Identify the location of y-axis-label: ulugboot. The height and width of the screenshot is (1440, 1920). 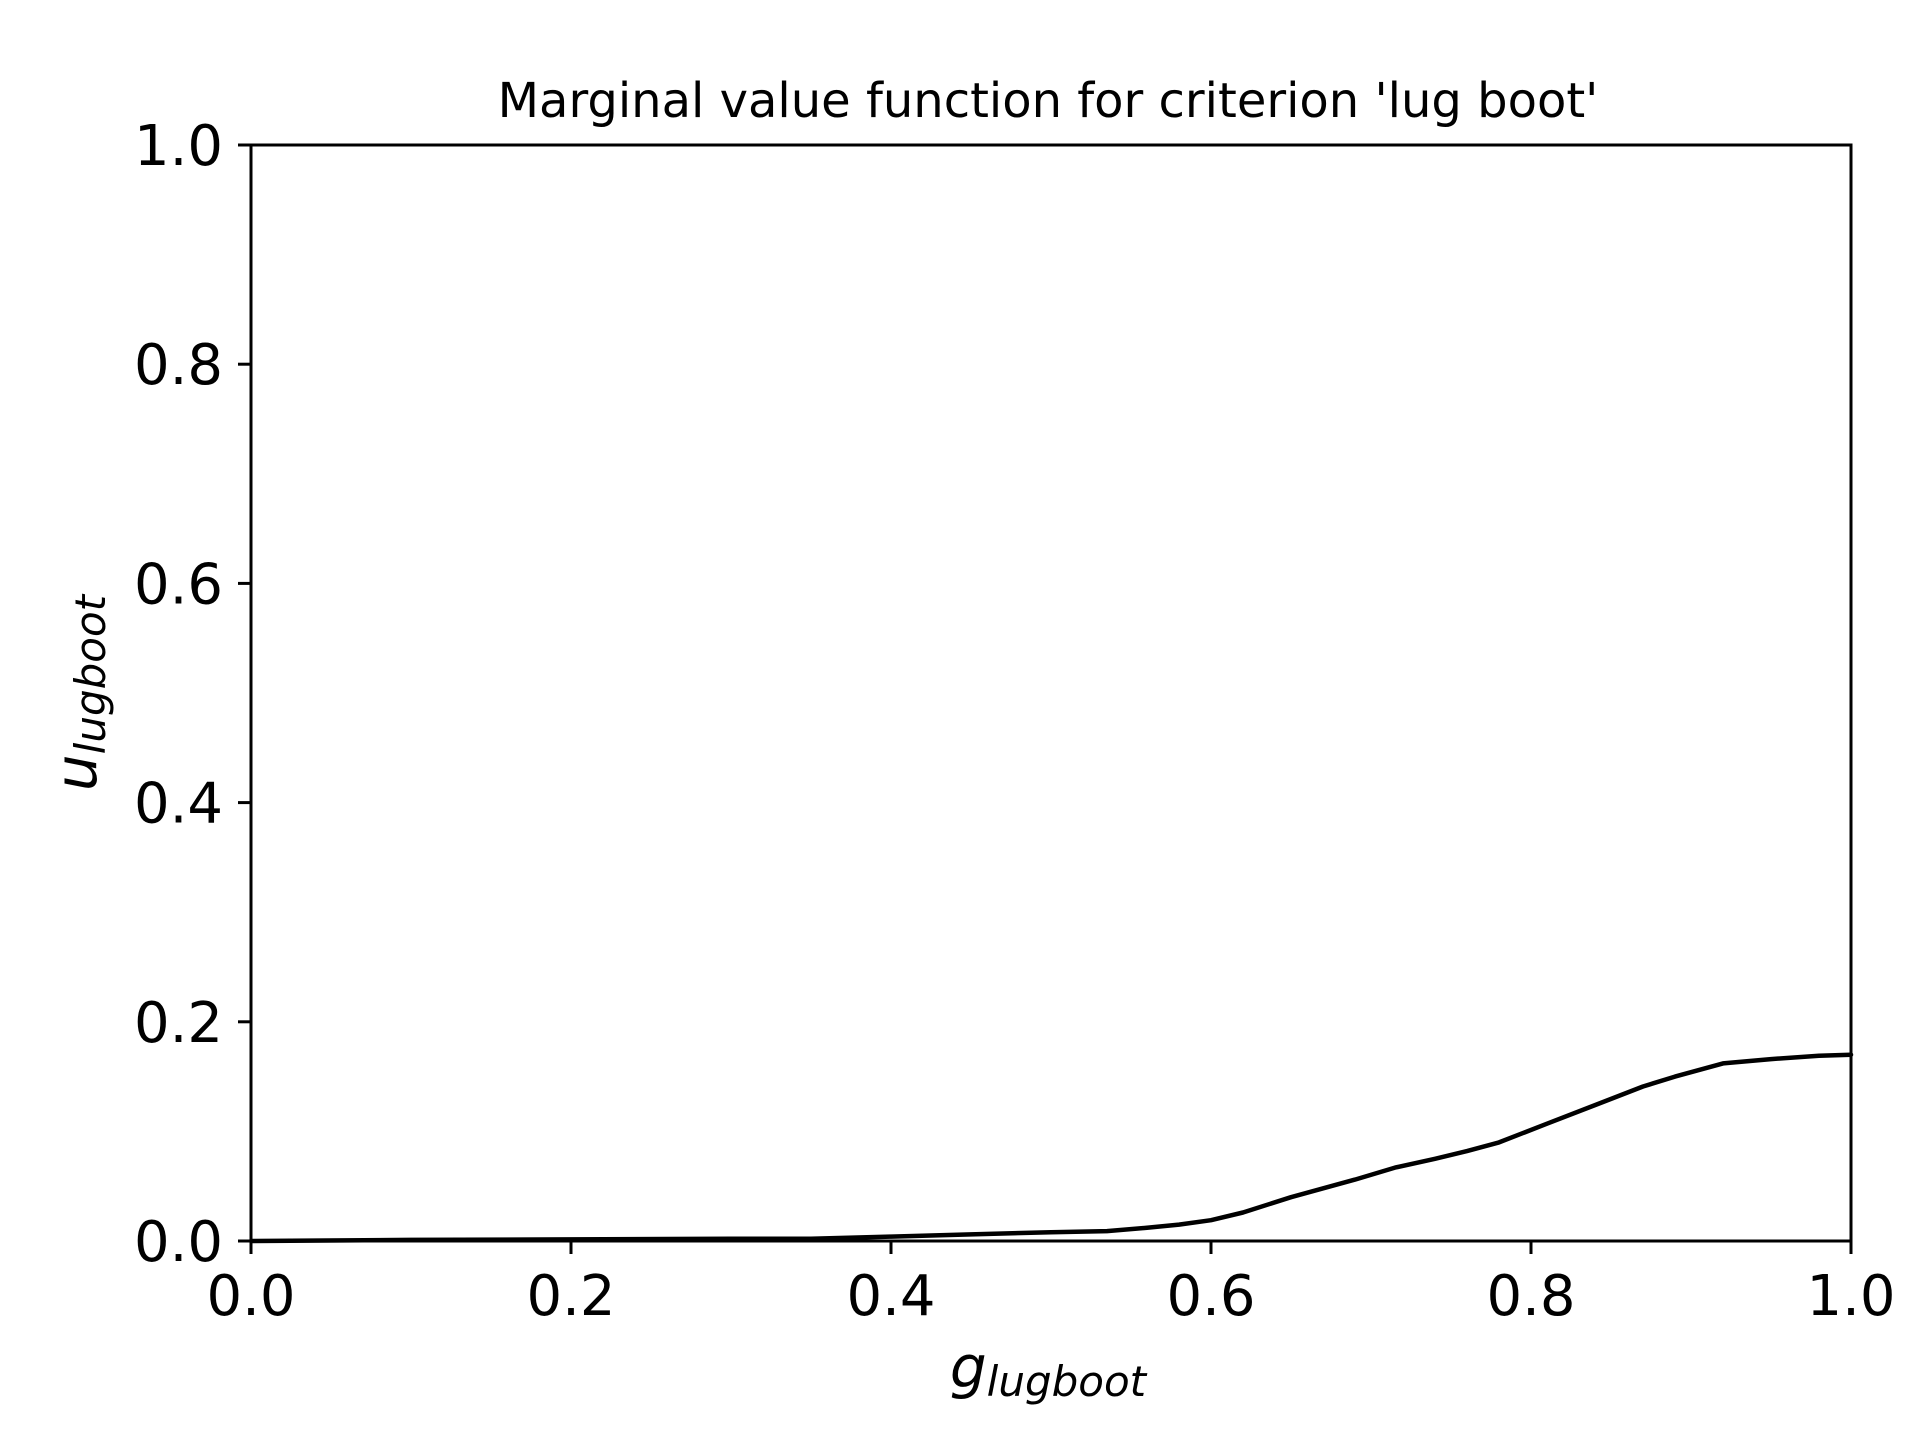
(78, 692).